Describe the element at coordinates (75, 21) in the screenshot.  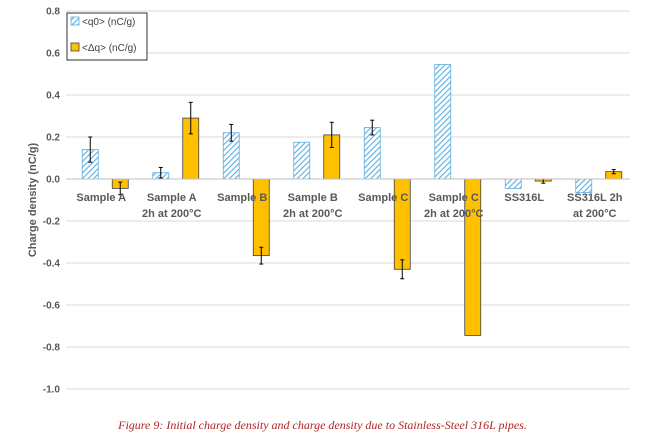
I see `legend-swatch-q0` at that location.